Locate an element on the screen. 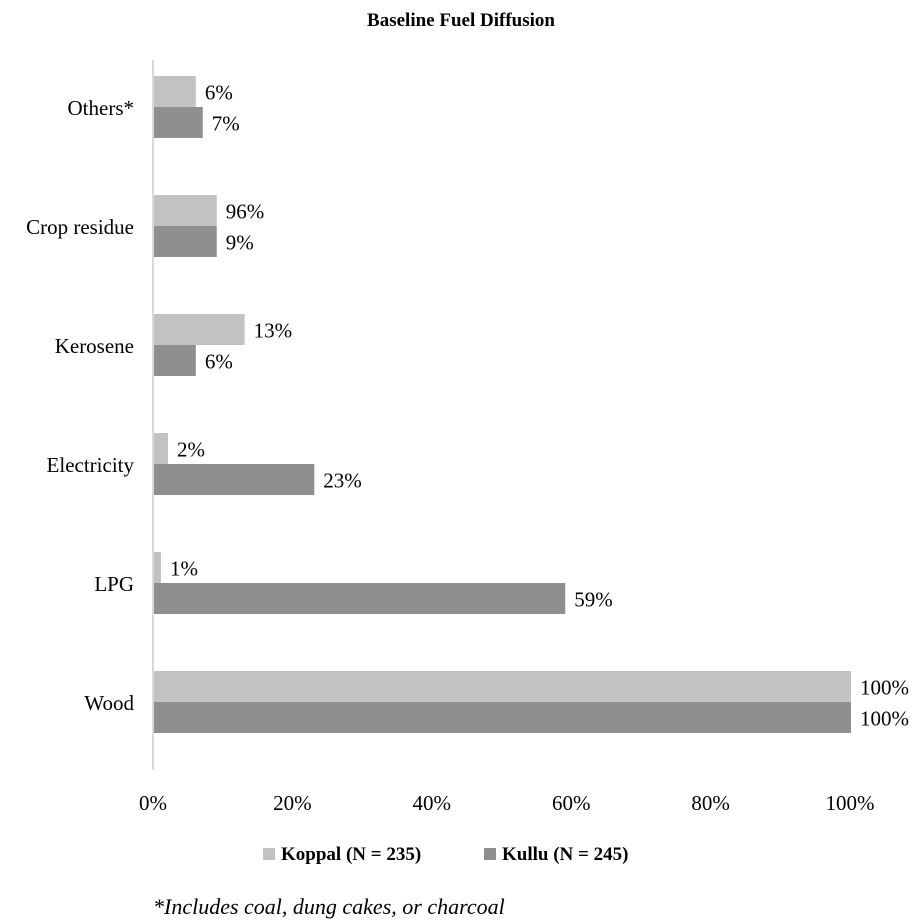 The image size is (923, 924). category-label: Electricity is located at coordinates (91, 465).